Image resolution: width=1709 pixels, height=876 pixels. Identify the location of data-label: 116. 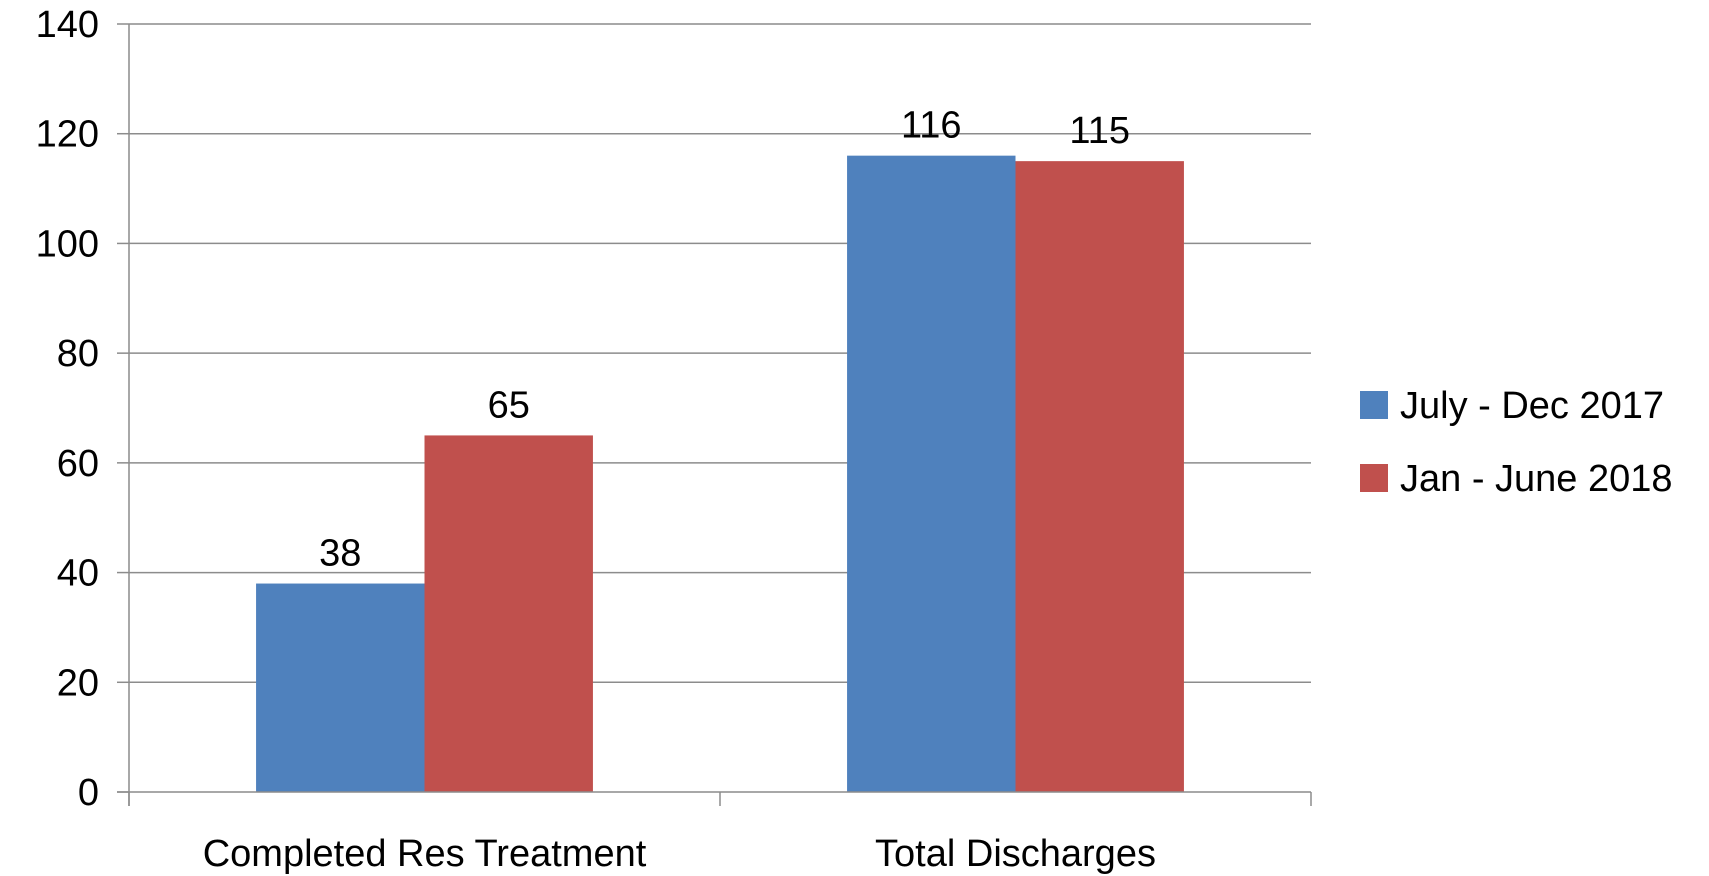
(931, 126).